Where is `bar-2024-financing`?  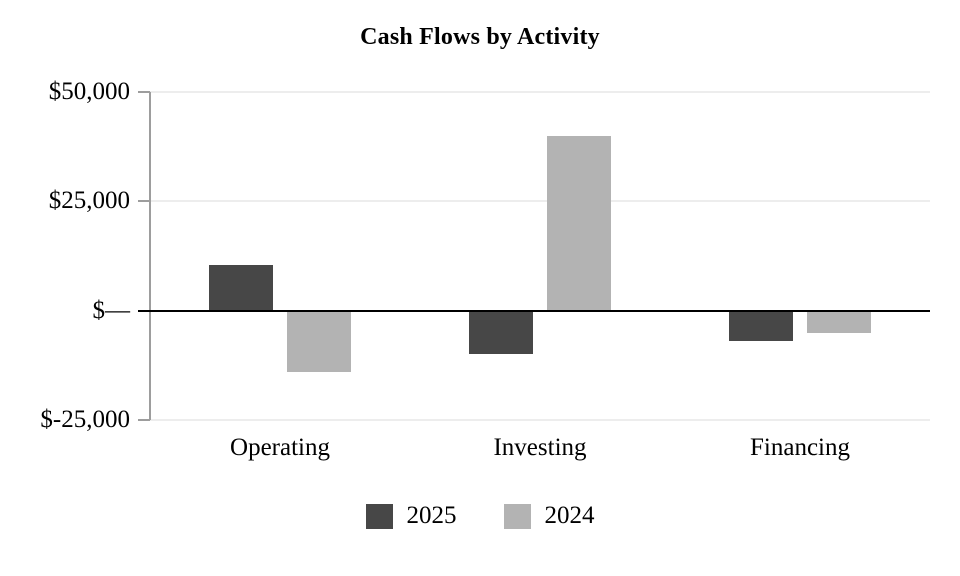
bar-2024-financing is located at coordinates (839, 321).